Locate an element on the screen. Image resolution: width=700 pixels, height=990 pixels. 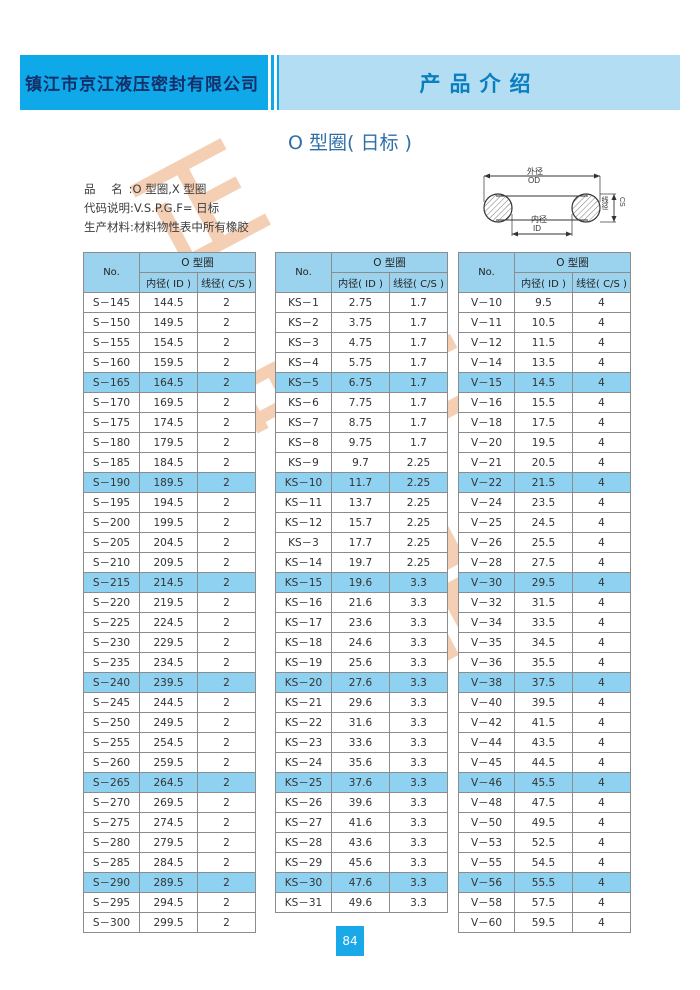
cell-no: KS－28 is located at coordinates (303, 842).